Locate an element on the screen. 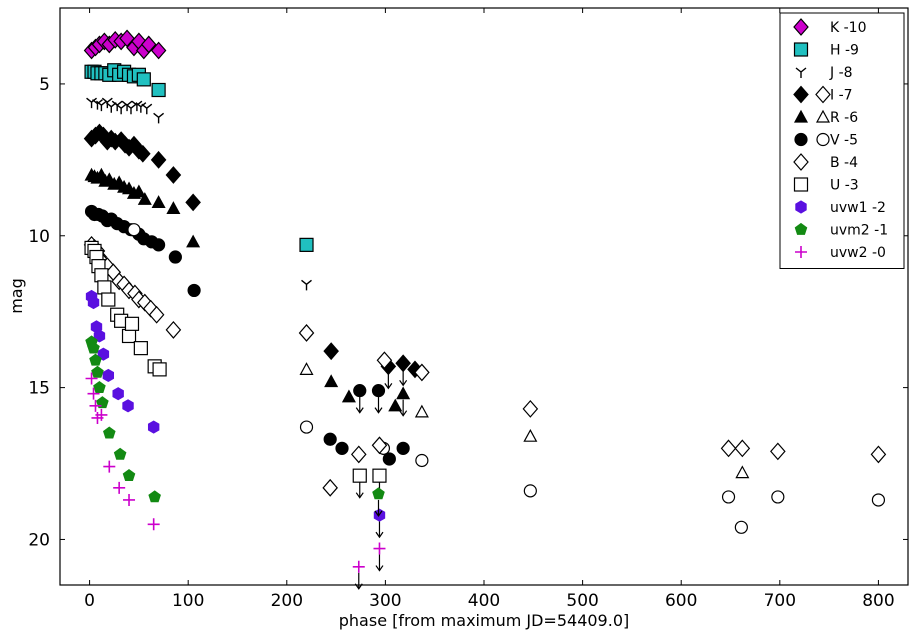 This screenshot has height=634, width=918. legend-item: uvm2 -1 is located at coordinates (841, 230).